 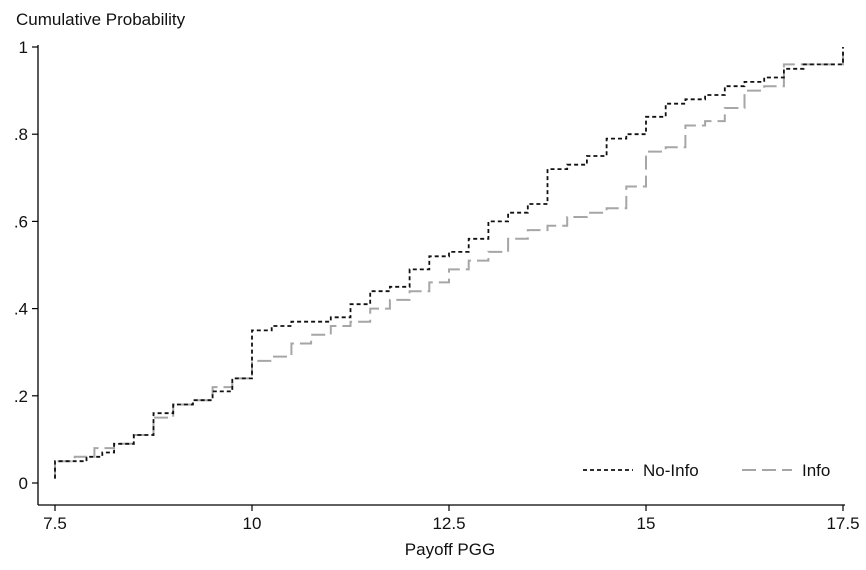 What do you see at coordinates (671, 470) in the screenshot?
I see `legend-label-no-info: No-Info` at bounding box center [671, 470].